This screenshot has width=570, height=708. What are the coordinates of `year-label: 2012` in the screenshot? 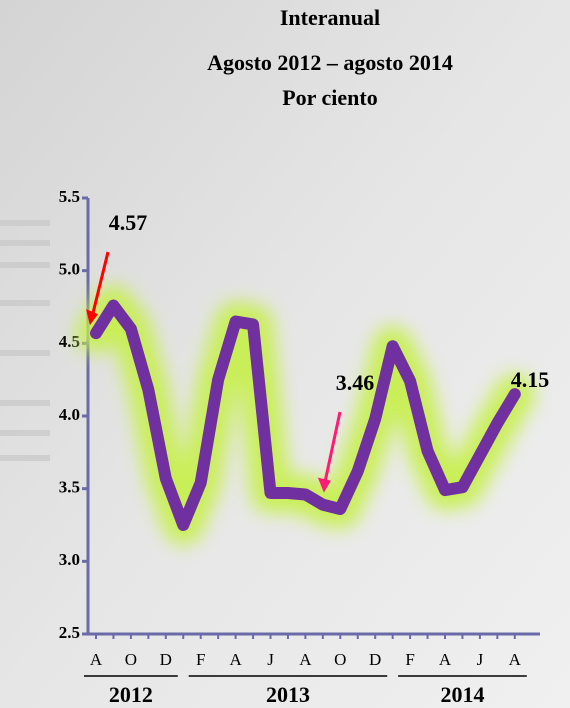 It's located at (131, 694).